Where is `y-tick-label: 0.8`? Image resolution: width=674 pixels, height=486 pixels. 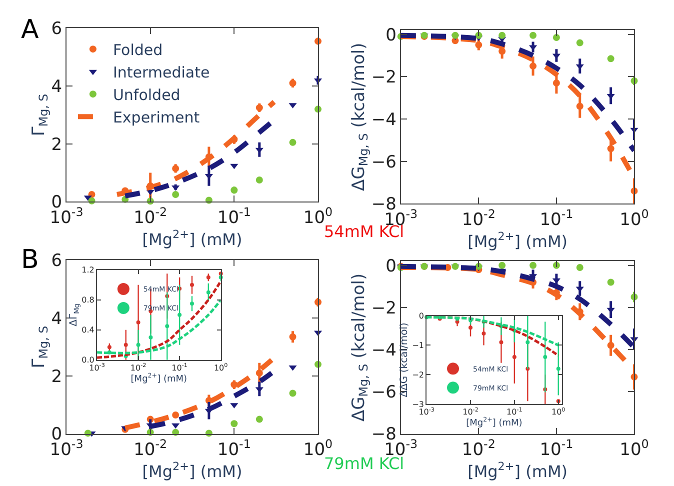
y-tick-label: 0.8 is located at coordinates (88, 300).